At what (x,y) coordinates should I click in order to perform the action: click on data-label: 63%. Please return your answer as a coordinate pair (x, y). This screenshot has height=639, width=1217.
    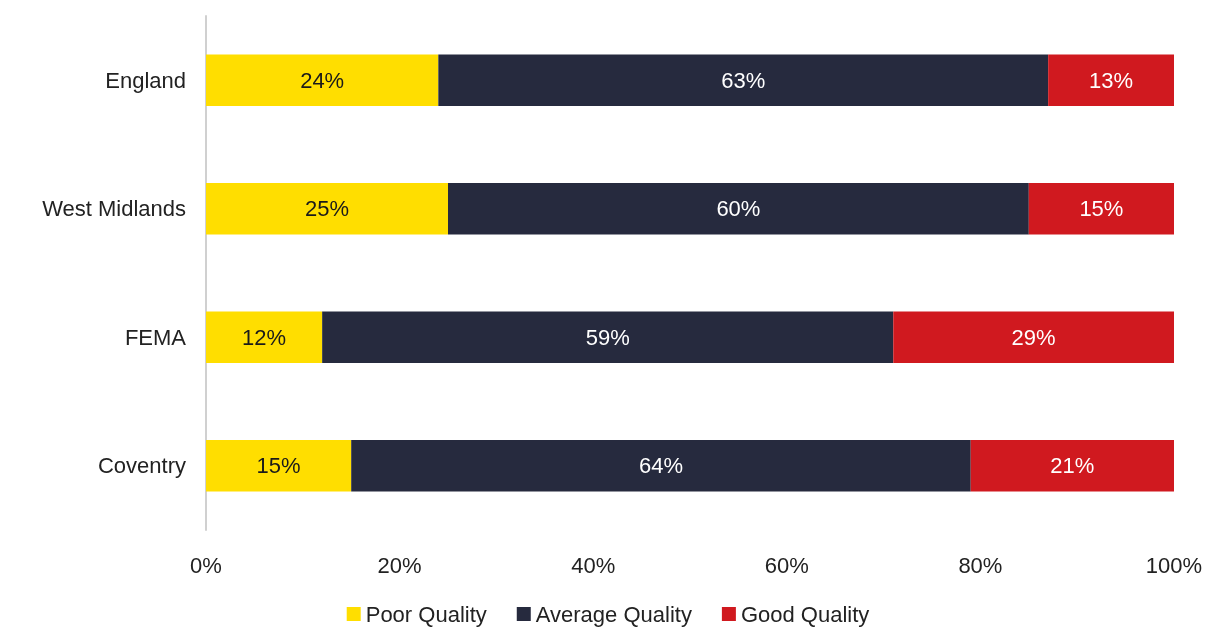
    Looking at the image, I should click on (743, 80).